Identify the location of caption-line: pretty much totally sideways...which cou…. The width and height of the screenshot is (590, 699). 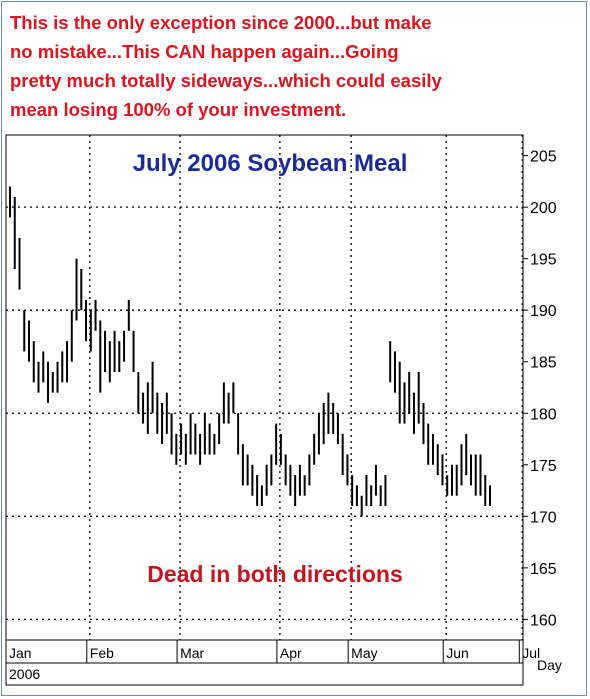
(226, 80).